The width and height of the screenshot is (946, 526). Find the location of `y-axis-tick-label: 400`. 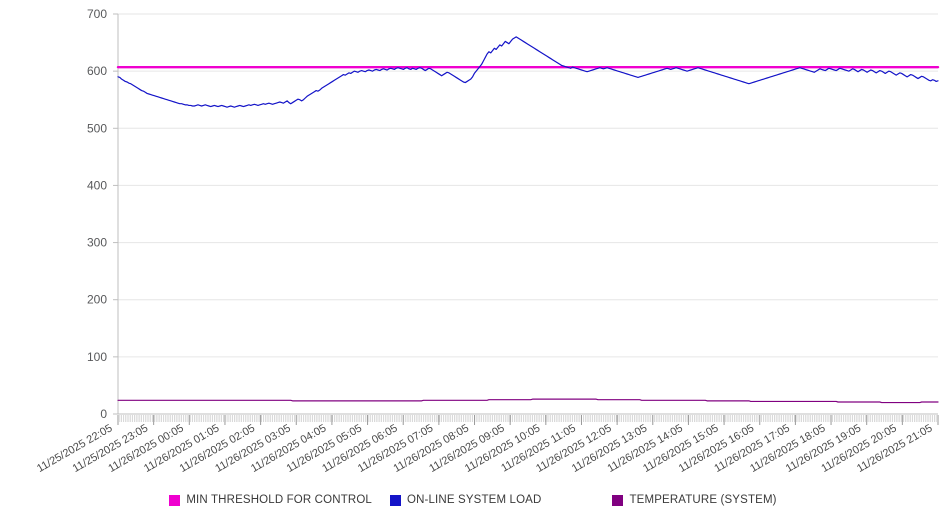

y-axis-tick-label: 400 is located at coordinates (97, 185).